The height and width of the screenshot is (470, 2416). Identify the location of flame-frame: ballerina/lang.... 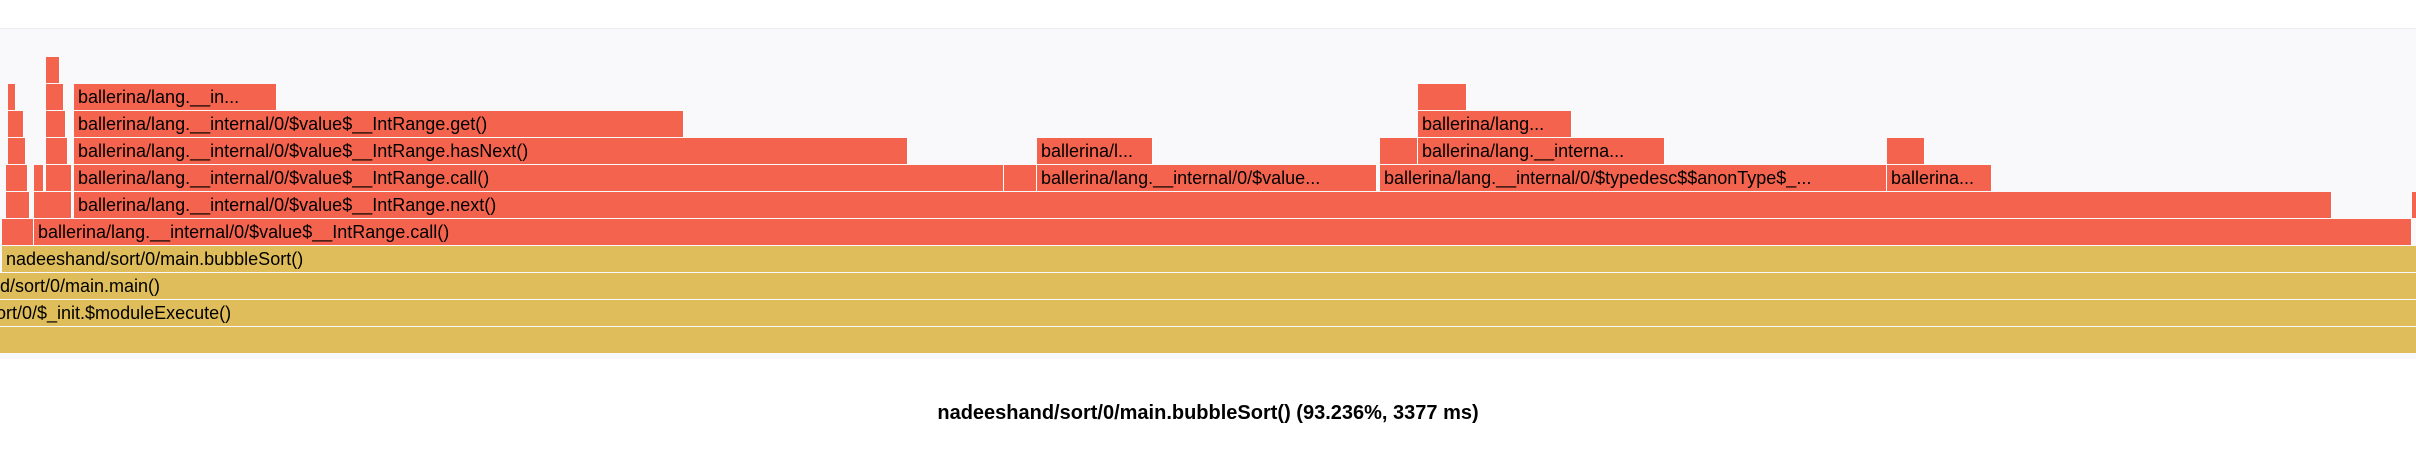
(1495, 124).